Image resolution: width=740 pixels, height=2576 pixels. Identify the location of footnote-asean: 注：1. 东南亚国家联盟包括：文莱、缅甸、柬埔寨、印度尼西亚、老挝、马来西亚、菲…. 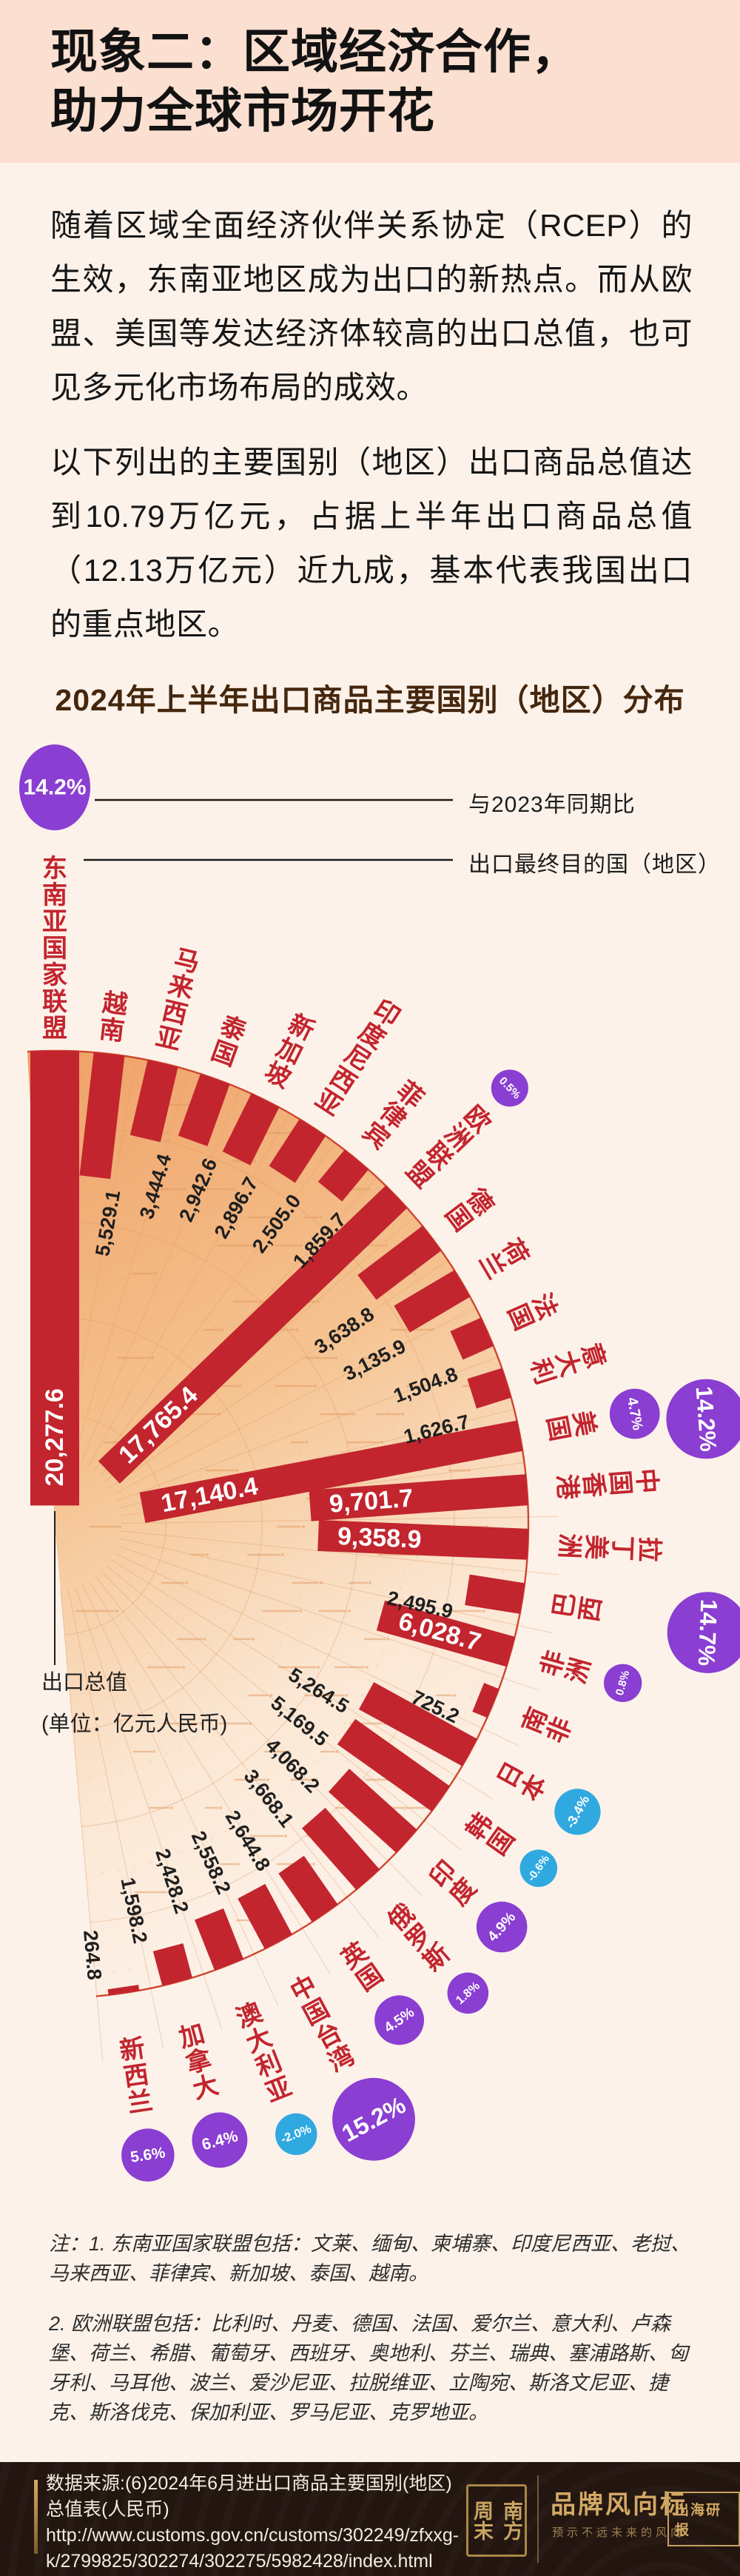
(370, 2258).